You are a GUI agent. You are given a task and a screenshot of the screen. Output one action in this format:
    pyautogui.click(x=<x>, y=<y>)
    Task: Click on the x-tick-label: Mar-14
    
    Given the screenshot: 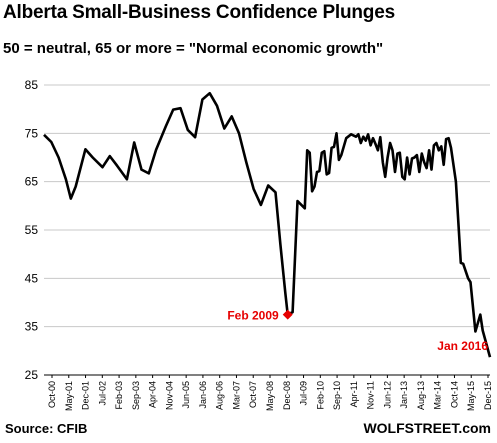 What is the action you would take?
    pyautogui.click(x=438, y=395)
    